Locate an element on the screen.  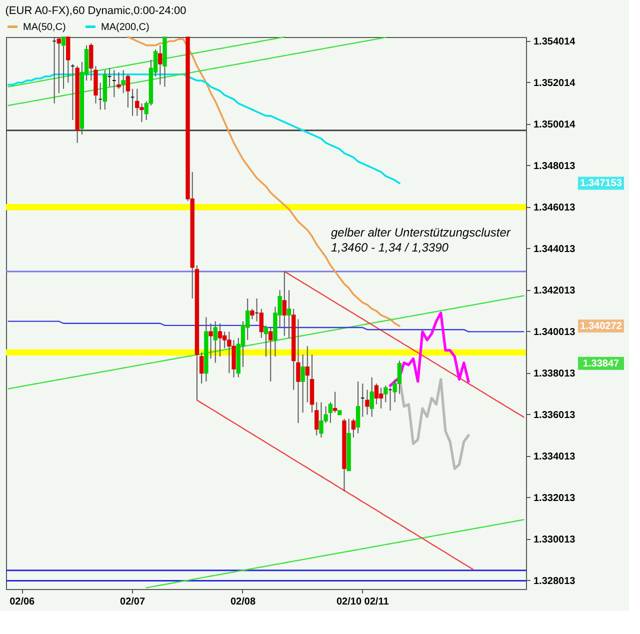
y-tick-label: 1.354014 is located at coordinates (555, 42).